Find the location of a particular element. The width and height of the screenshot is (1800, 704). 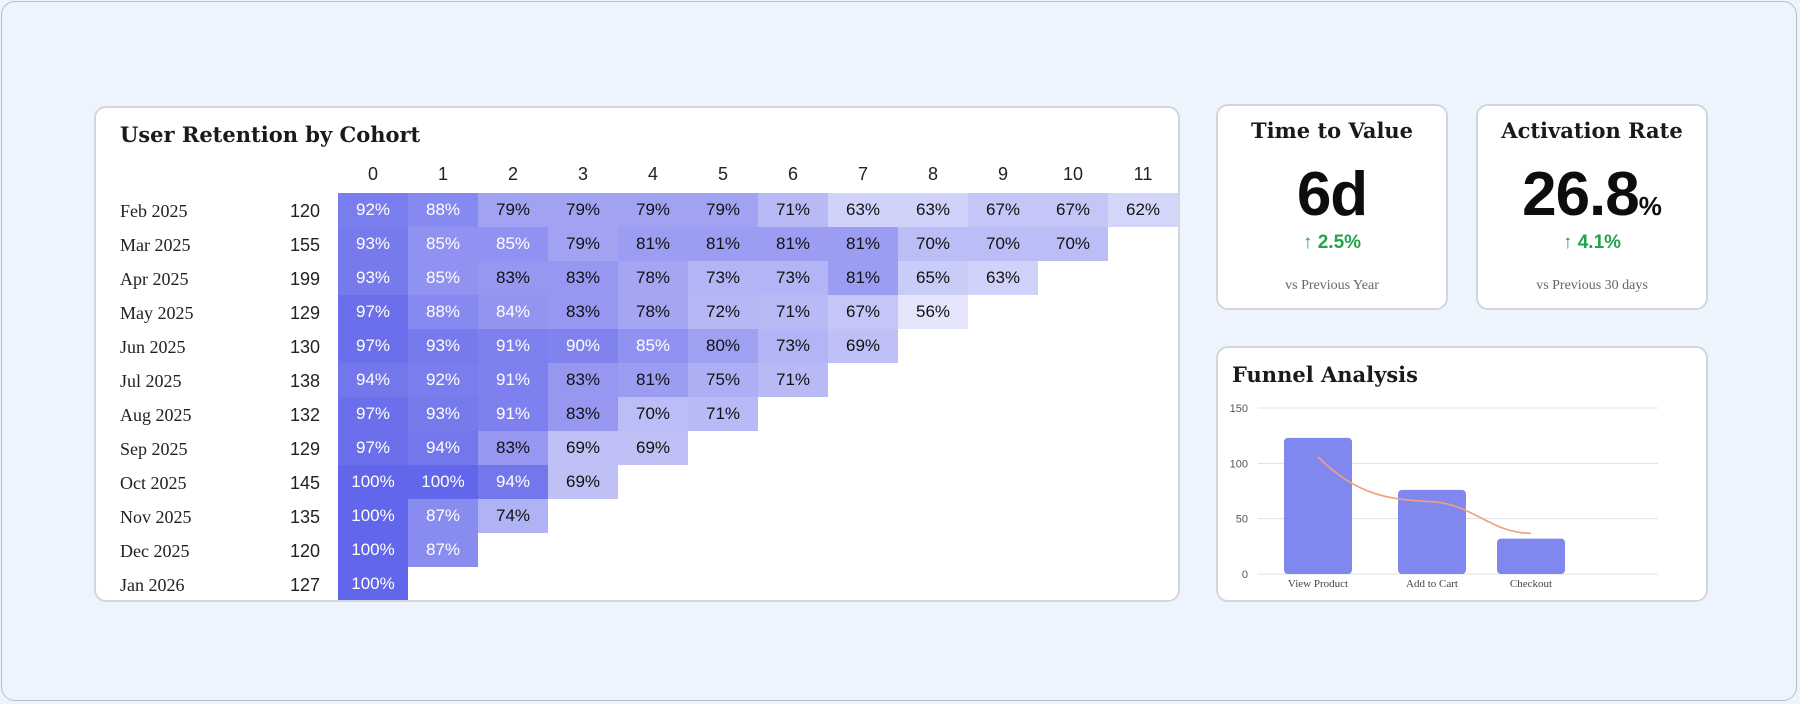

retention-cell: 65% is located at coordinates (933, 278).